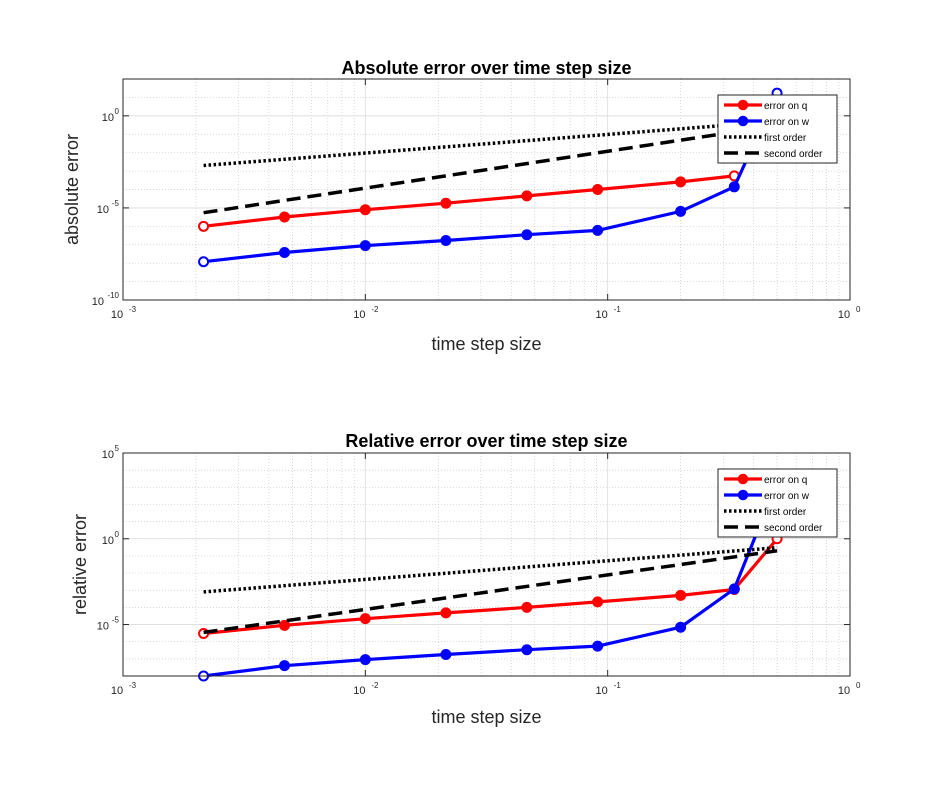 This screenshot has height=789, width=939. I want to click on series-line-error-on-q, so click(469, 201).